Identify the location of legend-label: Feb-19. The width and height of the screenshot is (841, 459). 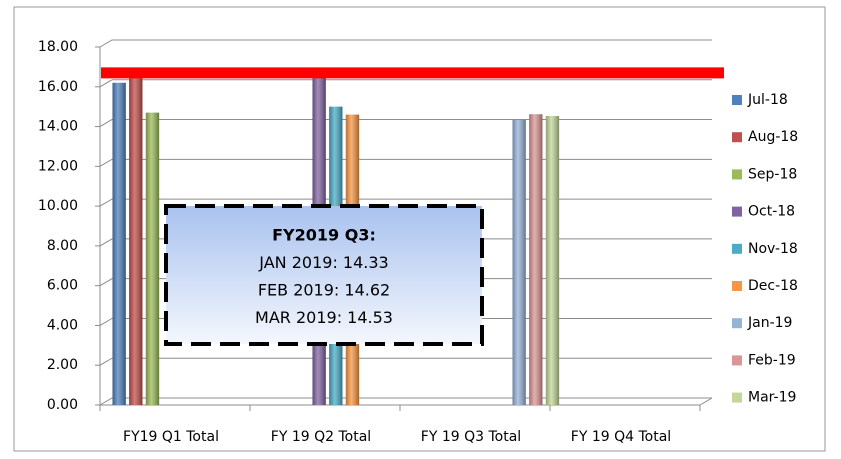
(772, 360).